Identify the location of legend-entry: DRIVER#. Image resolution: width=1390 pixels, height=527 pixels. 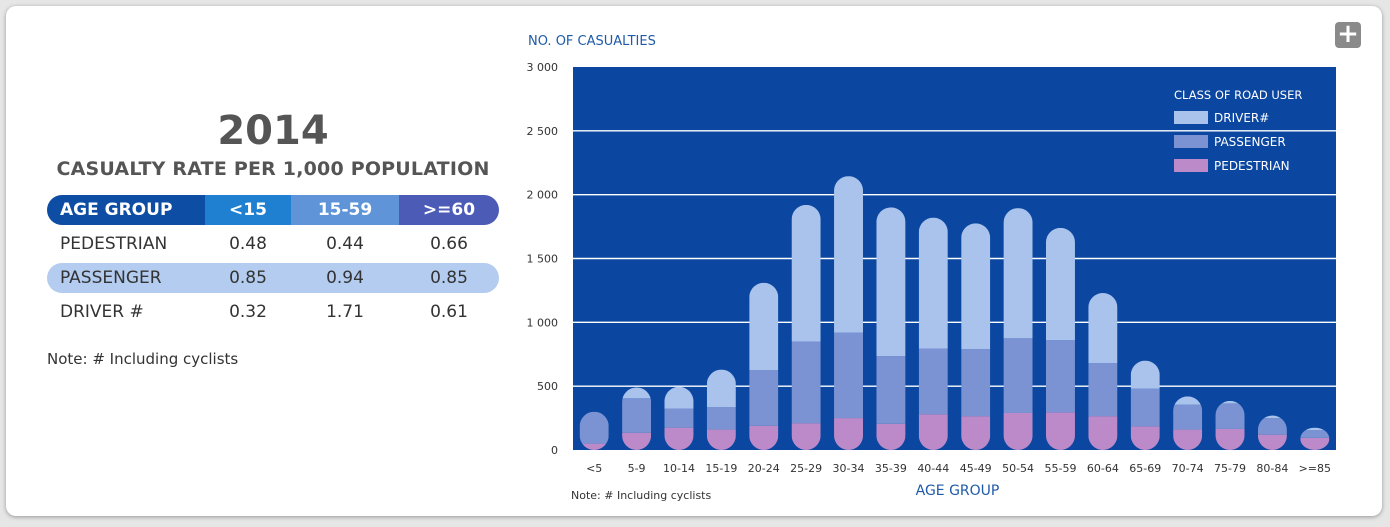
(1241, 118).